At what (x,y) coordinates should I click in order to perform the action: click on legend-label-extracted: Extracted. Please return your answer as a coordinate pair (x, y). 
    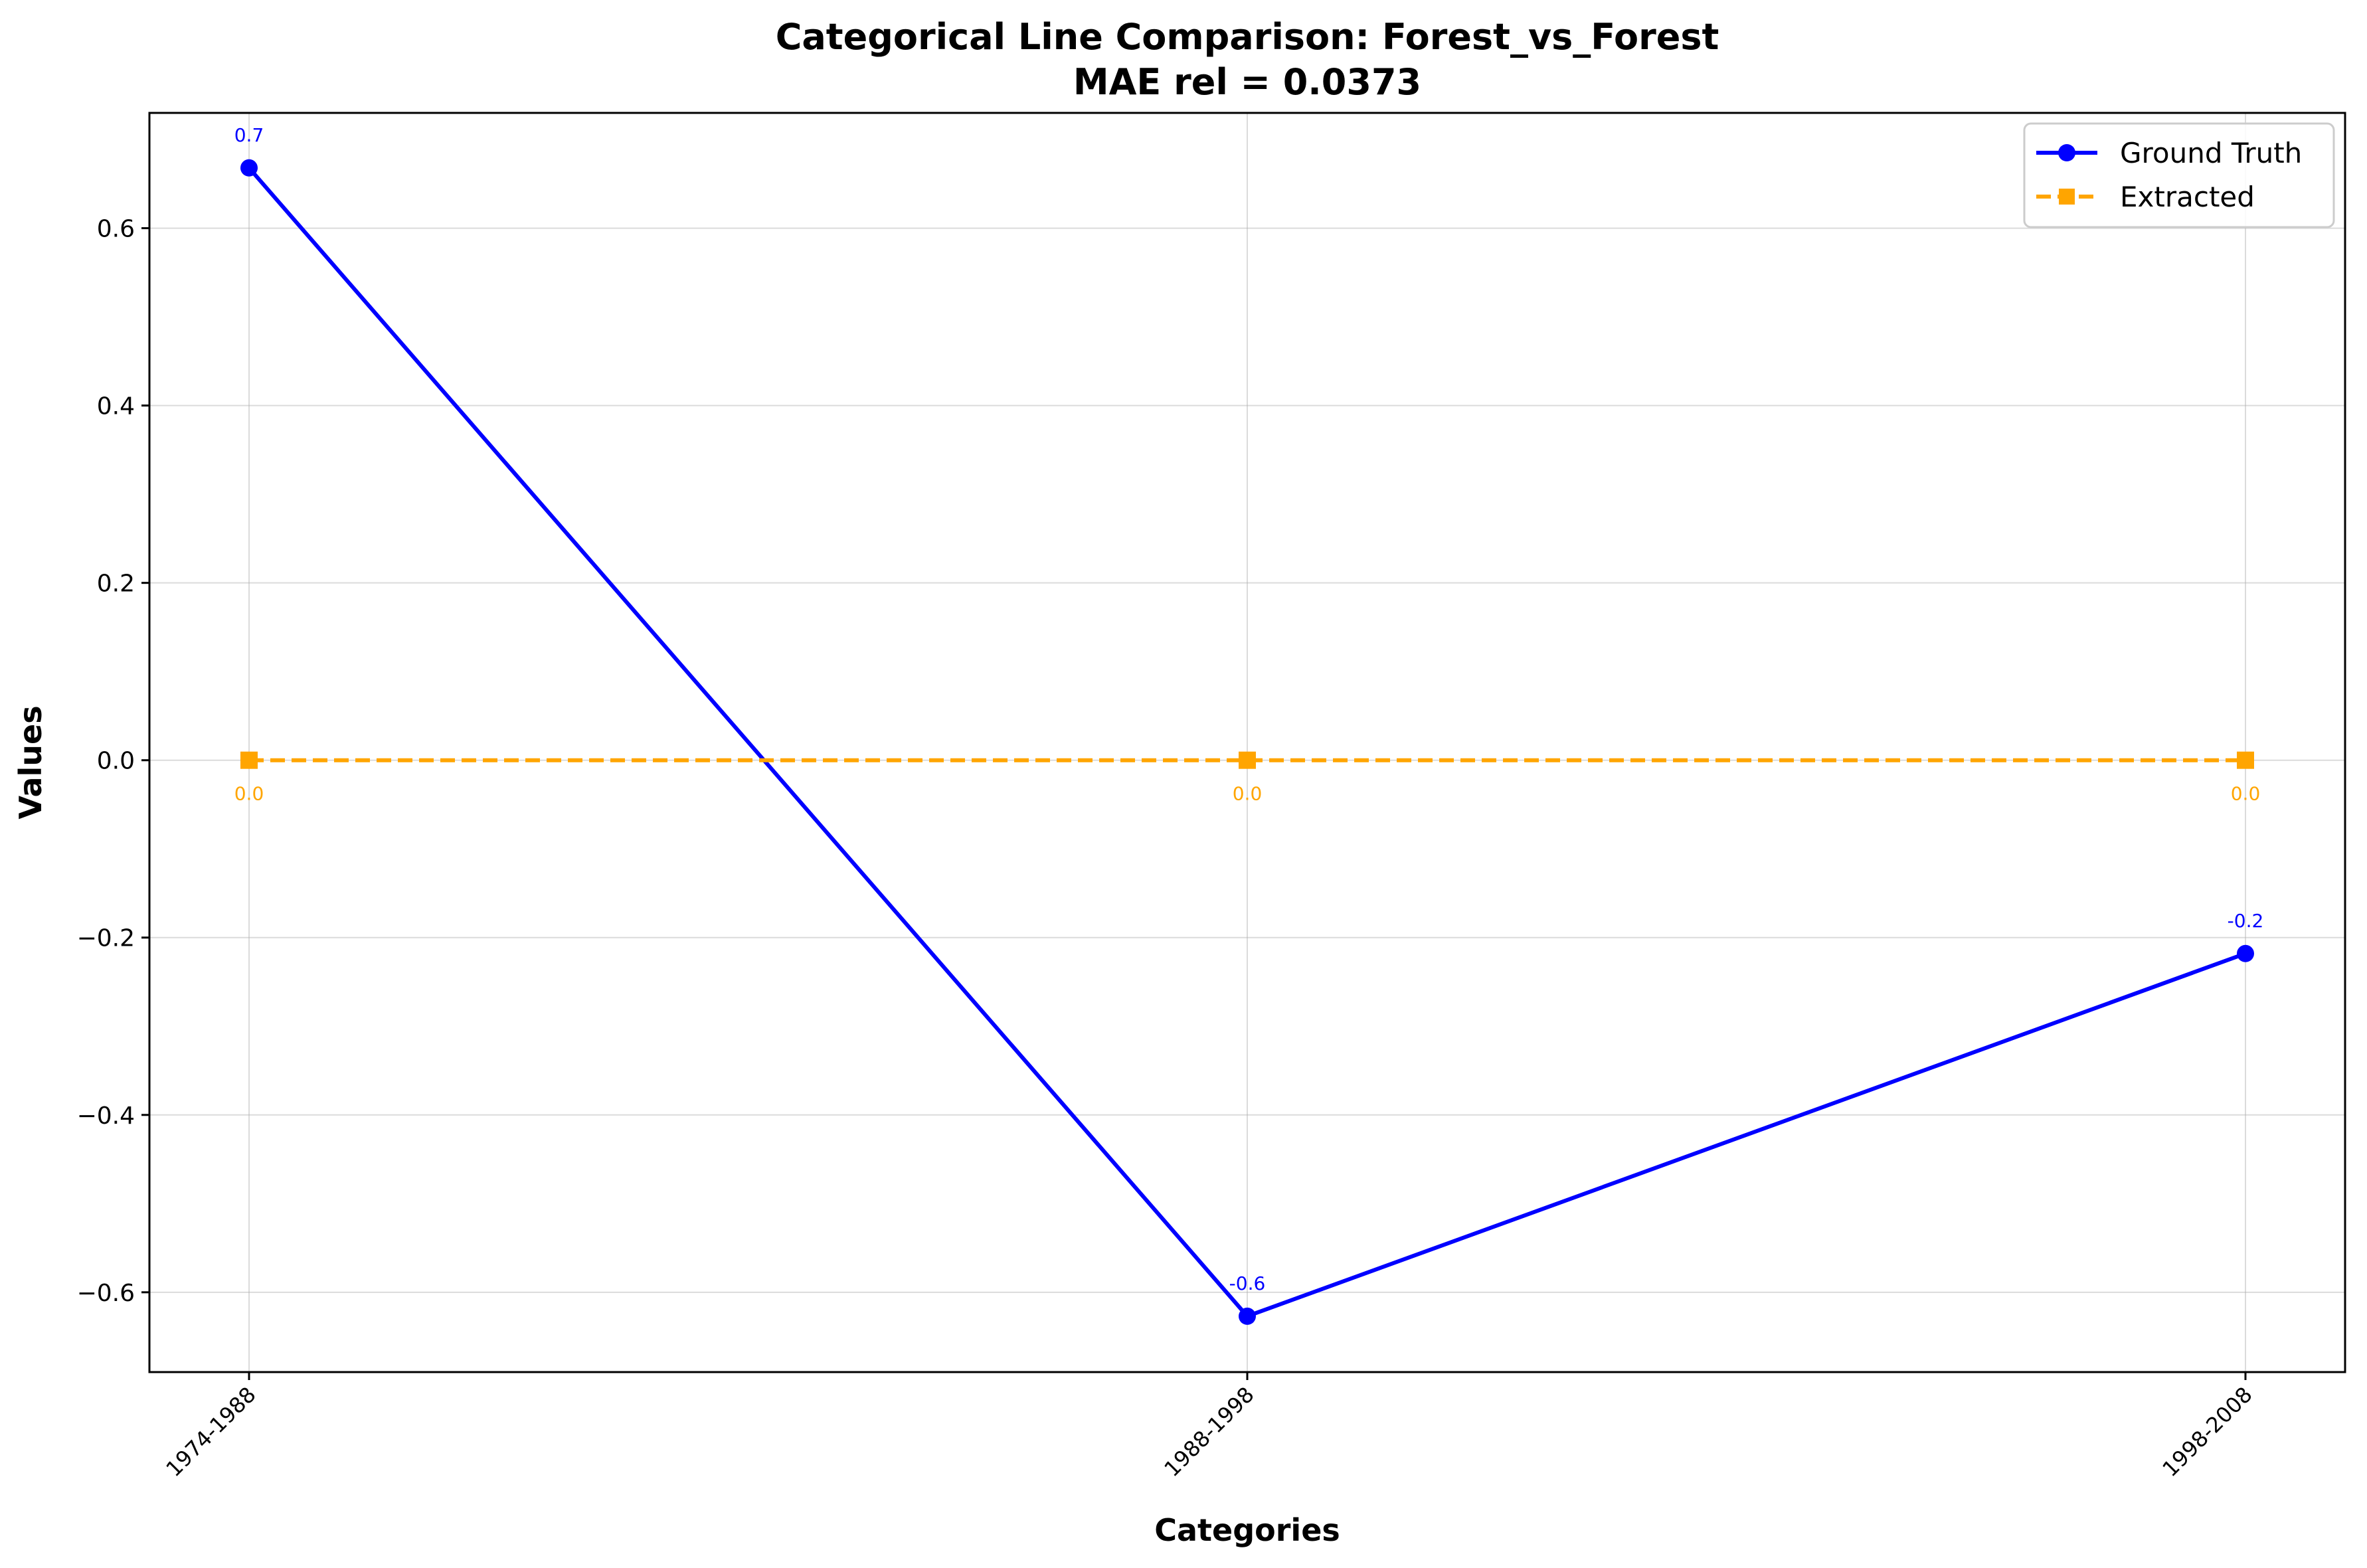
    Looking at the image, I should click on (2187, 197).